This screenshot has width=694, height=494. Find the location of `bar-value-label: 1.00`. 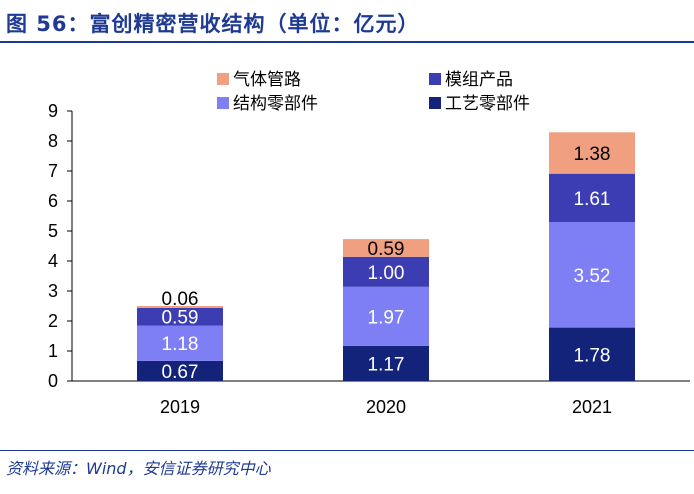

bar-value-label: 1.00 is located at coordinates (386, 273).